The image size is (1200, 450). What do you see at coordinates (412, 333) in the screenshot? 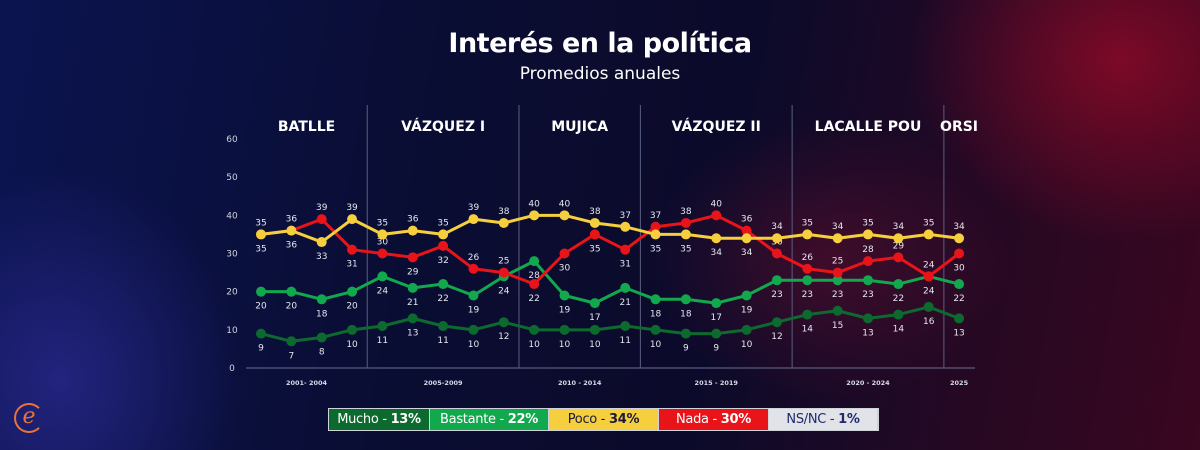
I see `data-label: 13` at bounding box center [412, 333].